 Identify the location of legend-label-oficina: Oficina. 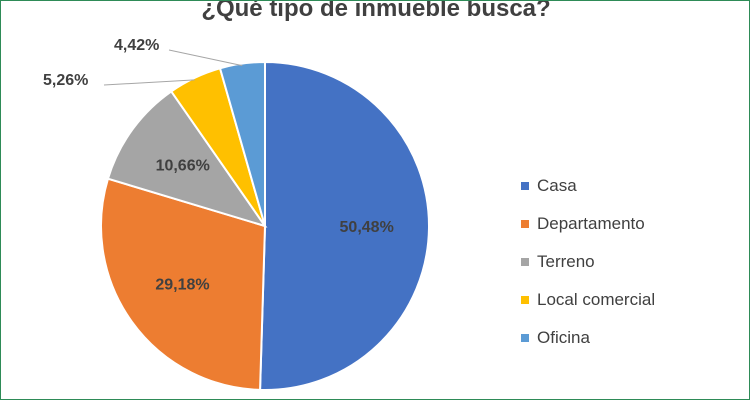
(563, 337).